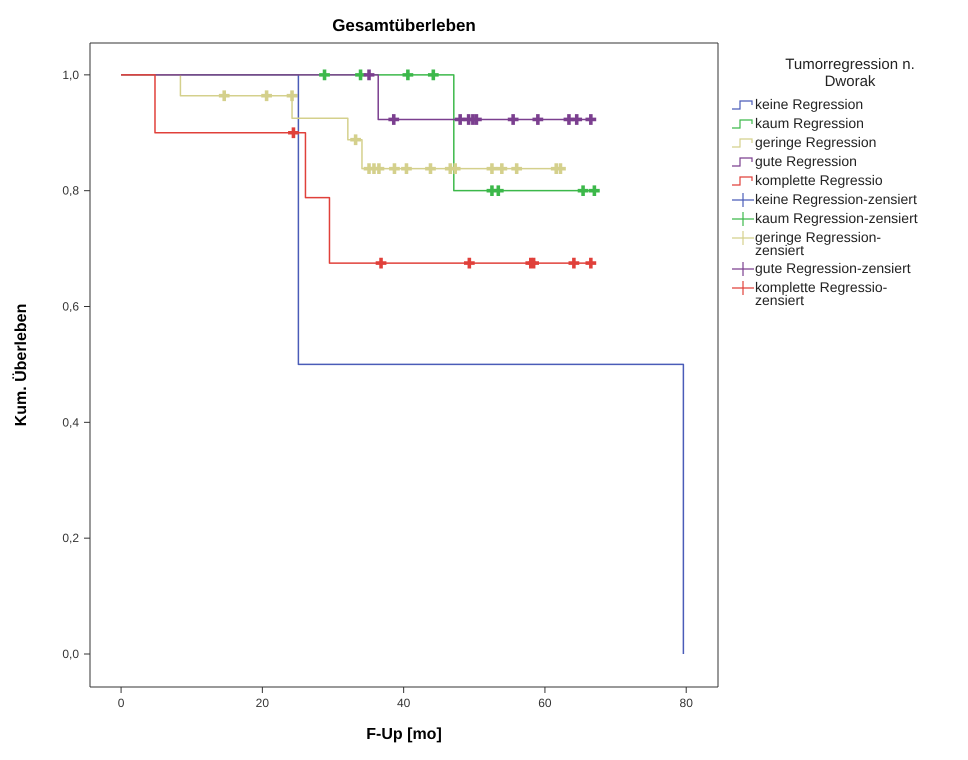  What do you see at coordinates (833, 268) in the screenshot?
I see `legend-label: gute Regression-zensiert` at bounding box center [833, 268].